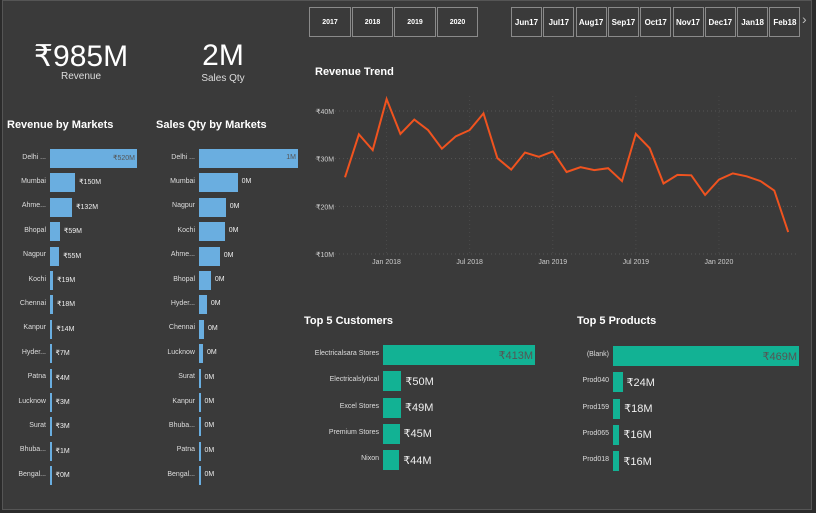 Image resolution: width=816 pixels, height=513 pixels. Describe the element at coordinates (688, 22) in the screenshot. I see `month-slicer-nov-17: Nov 17` at that location.